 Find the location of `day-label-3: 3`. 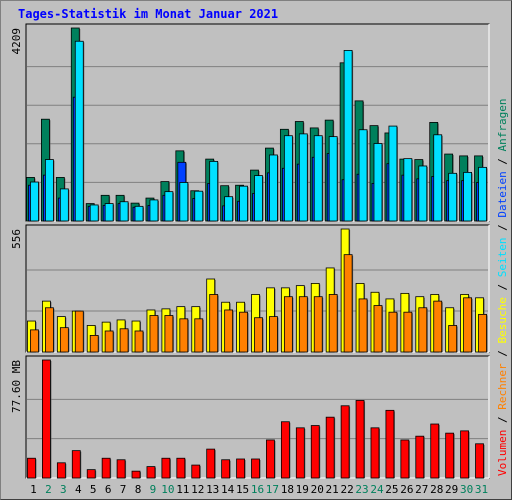

day-label-3: 3 is located at coordinates (63, 489).